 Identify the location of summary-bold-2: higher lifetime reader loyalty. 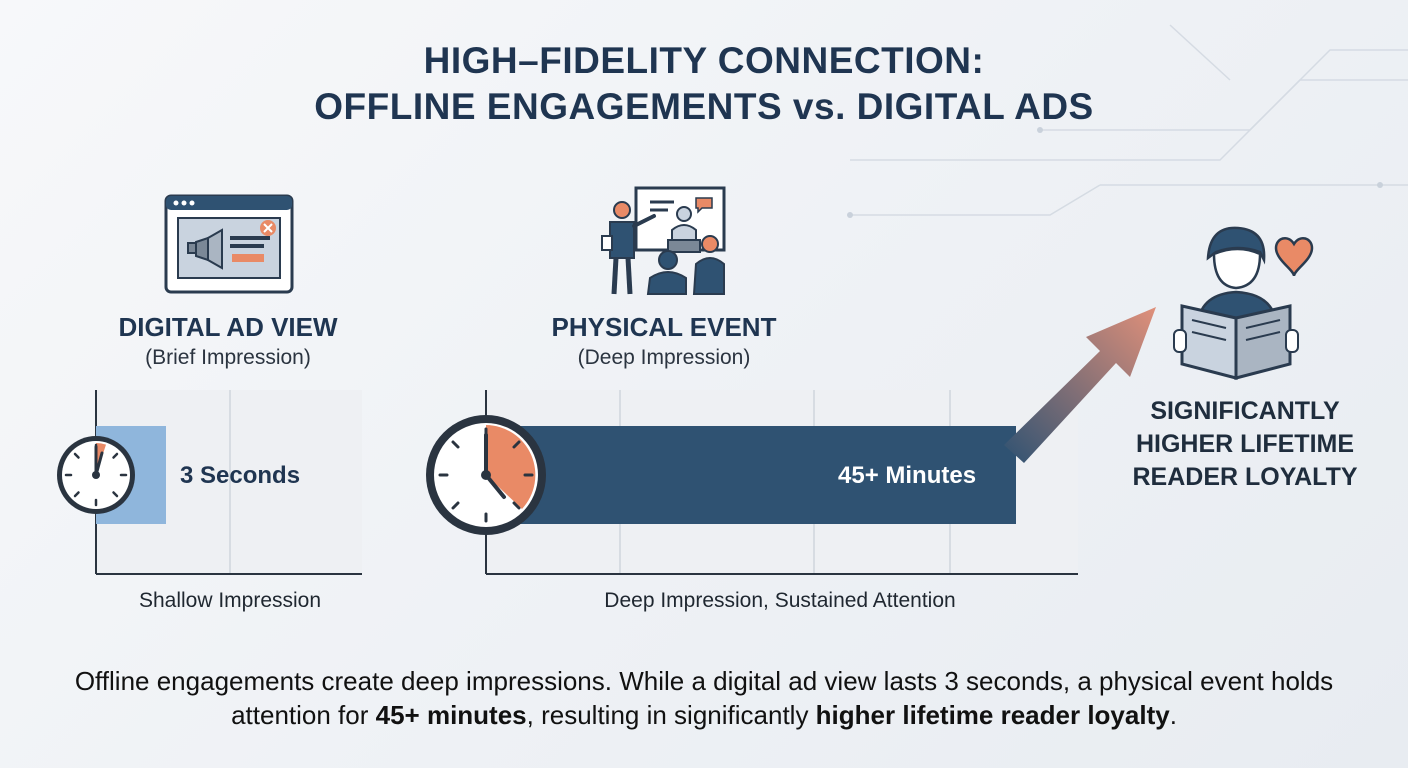
(992, 715).